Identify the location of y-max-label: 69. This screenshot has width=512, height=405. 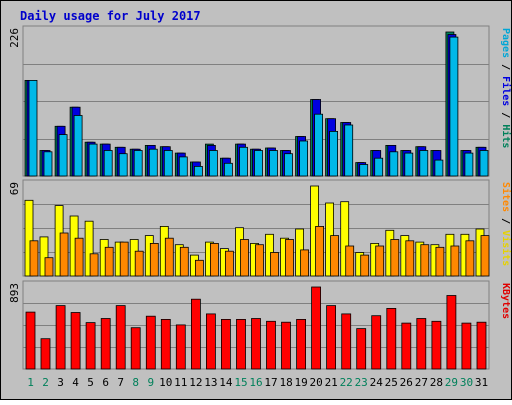
(14, 188).